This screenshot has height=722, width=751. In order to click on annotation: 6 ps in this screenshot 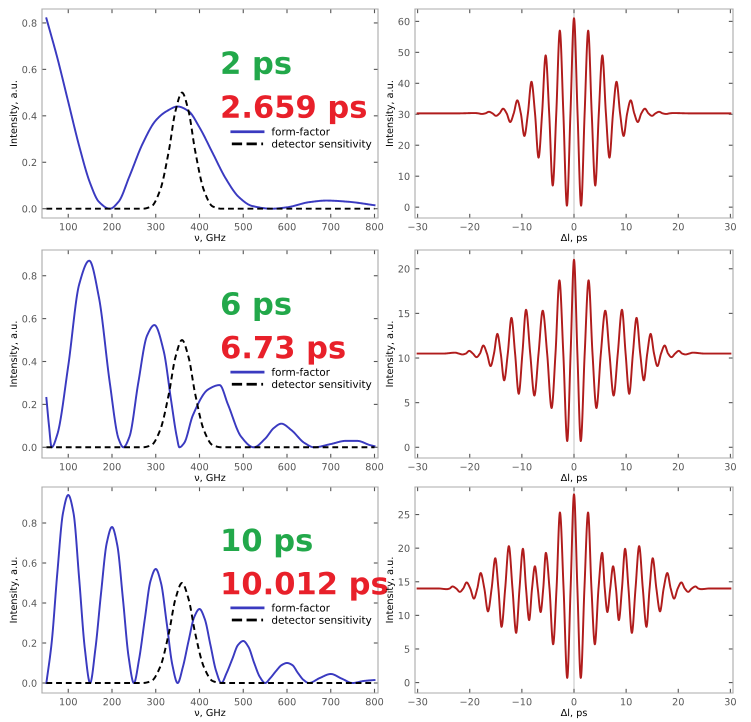, I will do `click(256, 306)`.